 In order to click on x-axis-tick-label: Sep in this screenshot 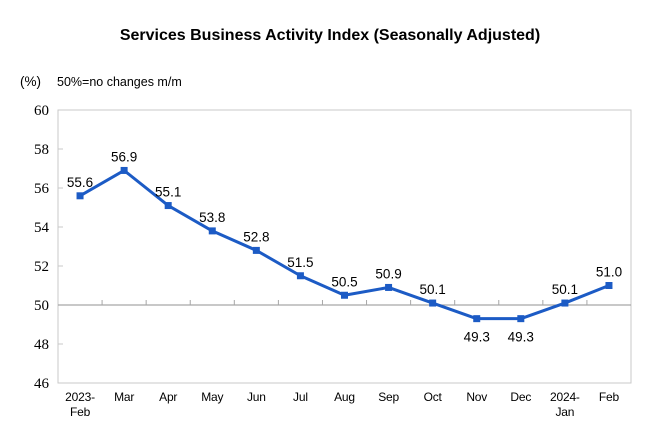, I will do `click(388, 397)`.